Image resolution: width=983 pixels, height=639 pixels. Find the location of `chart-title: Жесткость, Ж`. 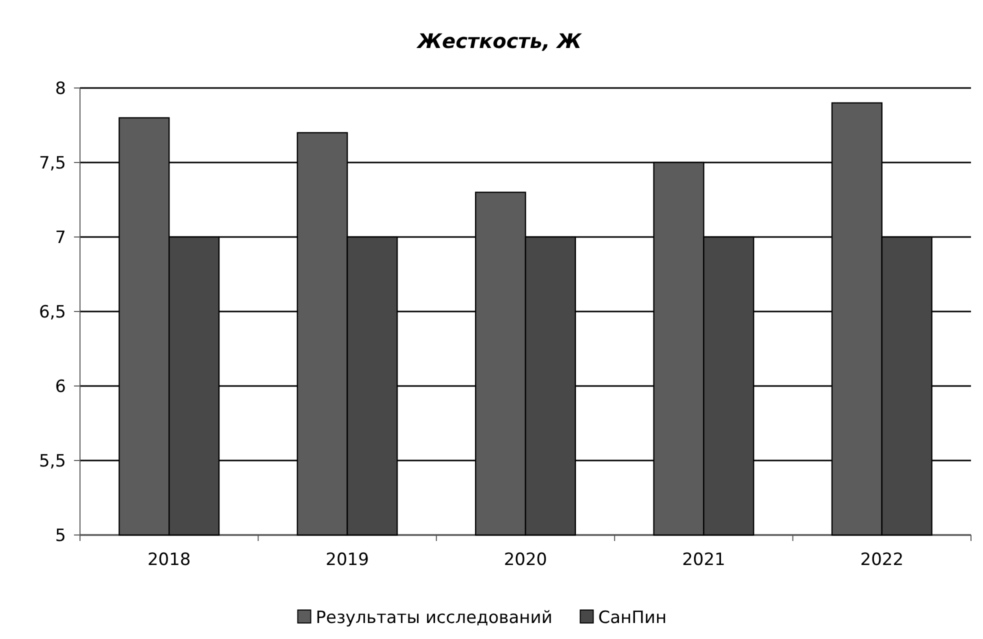

chart-title: Жесткость, Ж is located at coordinates (499, 41).